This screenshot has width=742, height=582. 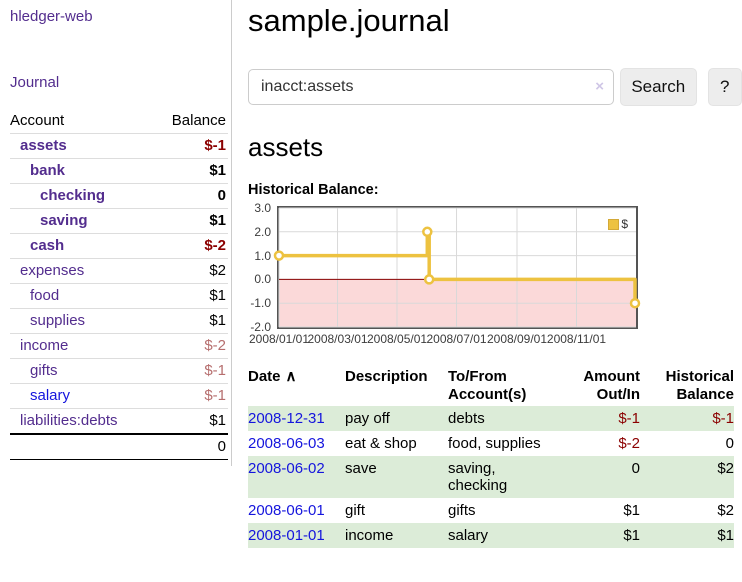 I want to click on y-tick-label: 2.0, so click(x=262, y=231).